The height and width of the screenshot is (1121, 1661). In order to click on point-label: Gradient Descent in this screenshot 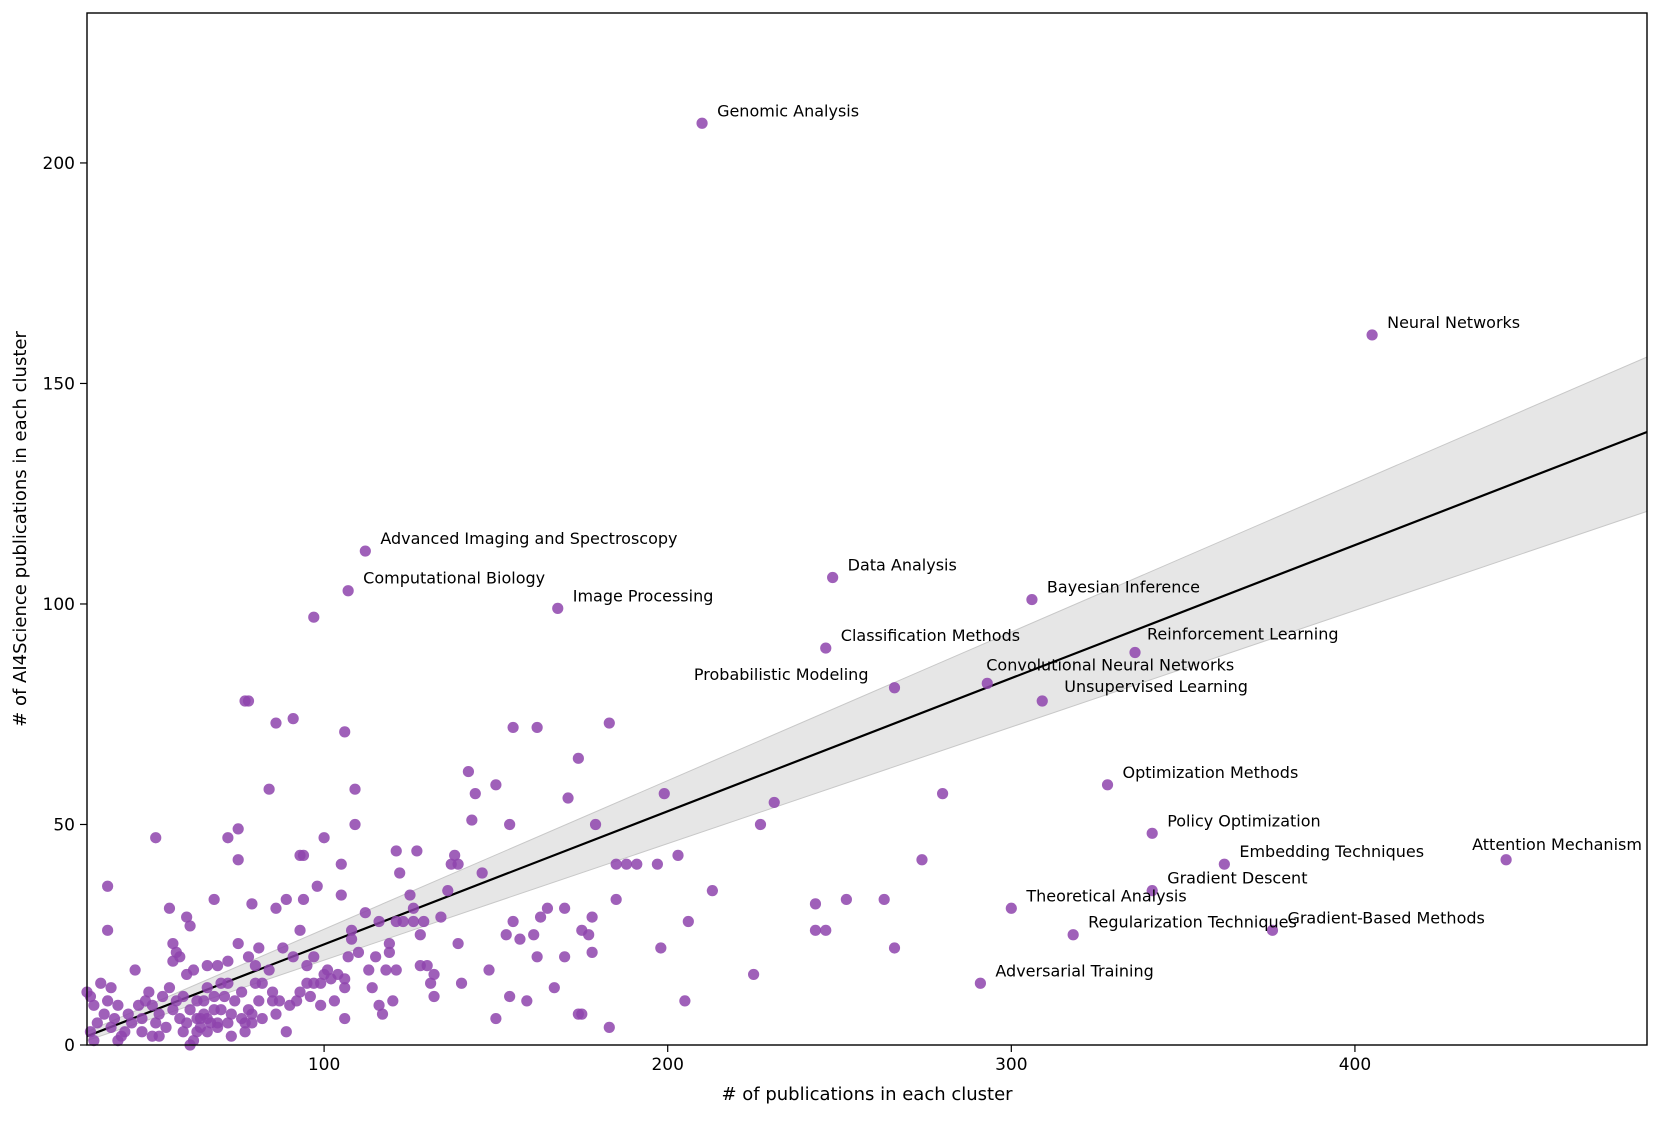, I will do `click(1237, 878)`.